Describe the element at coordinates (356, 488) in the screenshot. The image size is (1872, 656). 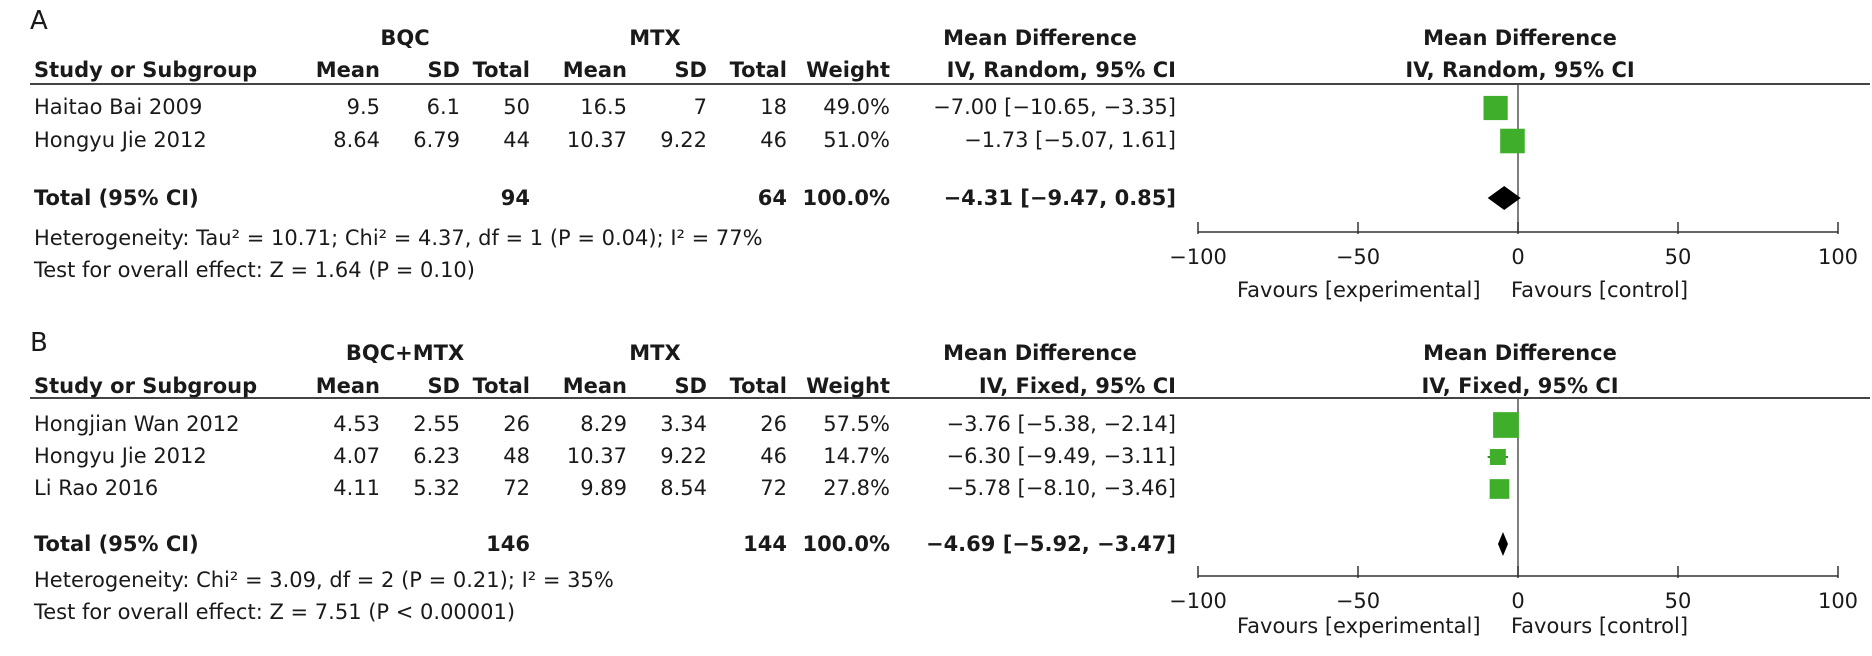
I see `g1-mean: 4.11` at that location.